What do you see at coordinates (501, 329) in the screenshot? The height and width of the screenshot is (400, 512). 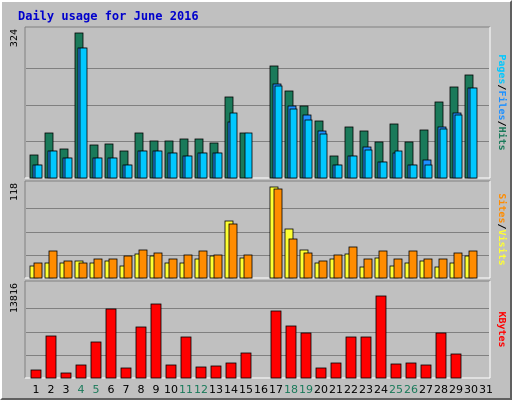 I see `legend-kbytes: KBytes` at bounding box center [501, 329].